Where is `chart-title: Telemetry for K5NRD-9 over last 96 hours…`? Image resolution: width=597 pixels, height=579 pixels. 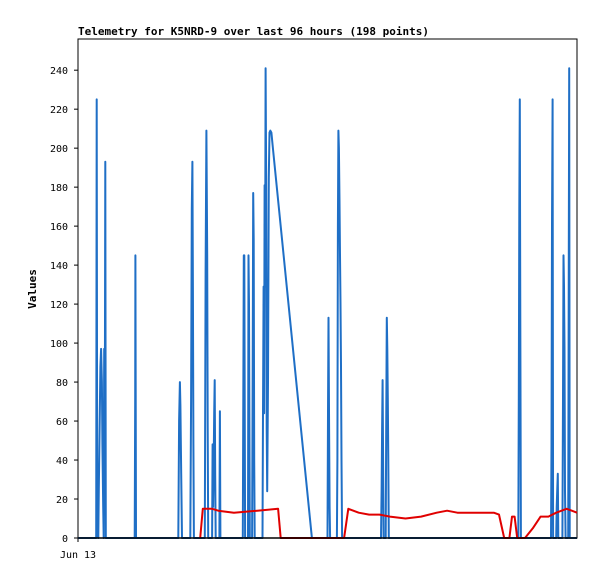 chart-title: Telemetry for K5NRD-9 over last 96 hours… is located at coordinates (253, 31).